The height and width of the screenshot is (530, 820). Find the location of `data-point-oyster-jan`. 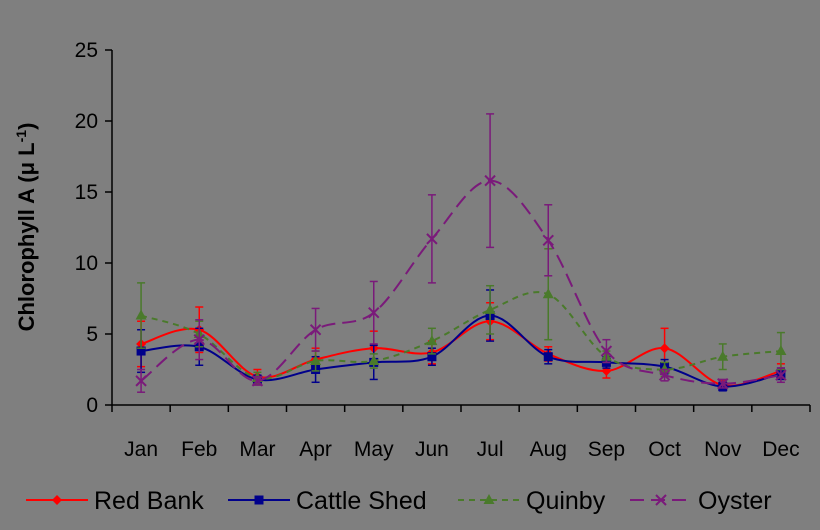

data-point-oyster-jan is located at coordinates (141, 381).